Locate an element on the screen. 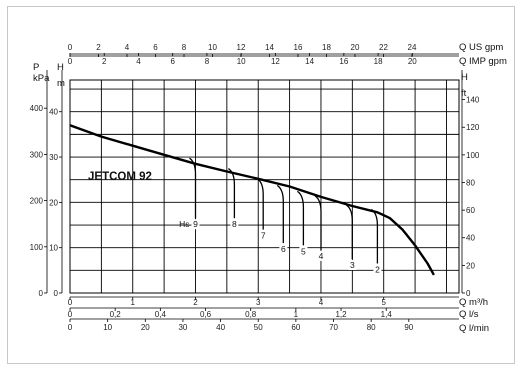 This screenshot has width=521, height=369. suction-label-prefix: Hs is located at coordinates (184, 224).